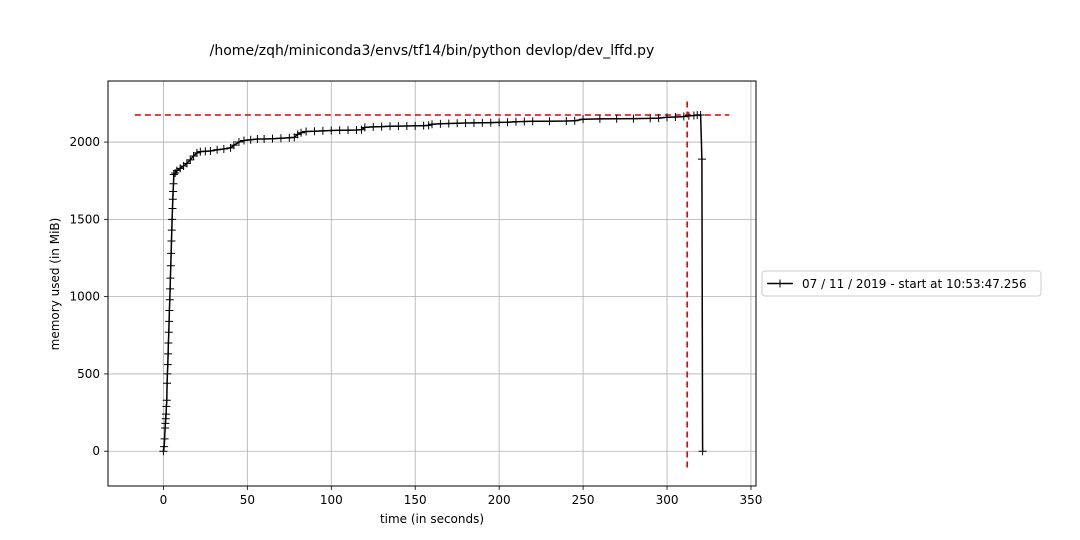 This screenshot has width=1080, height=540. Describe the element at coordinates (84, 297) in the screenshot. I see `y-tick-label: 1000` at that location.